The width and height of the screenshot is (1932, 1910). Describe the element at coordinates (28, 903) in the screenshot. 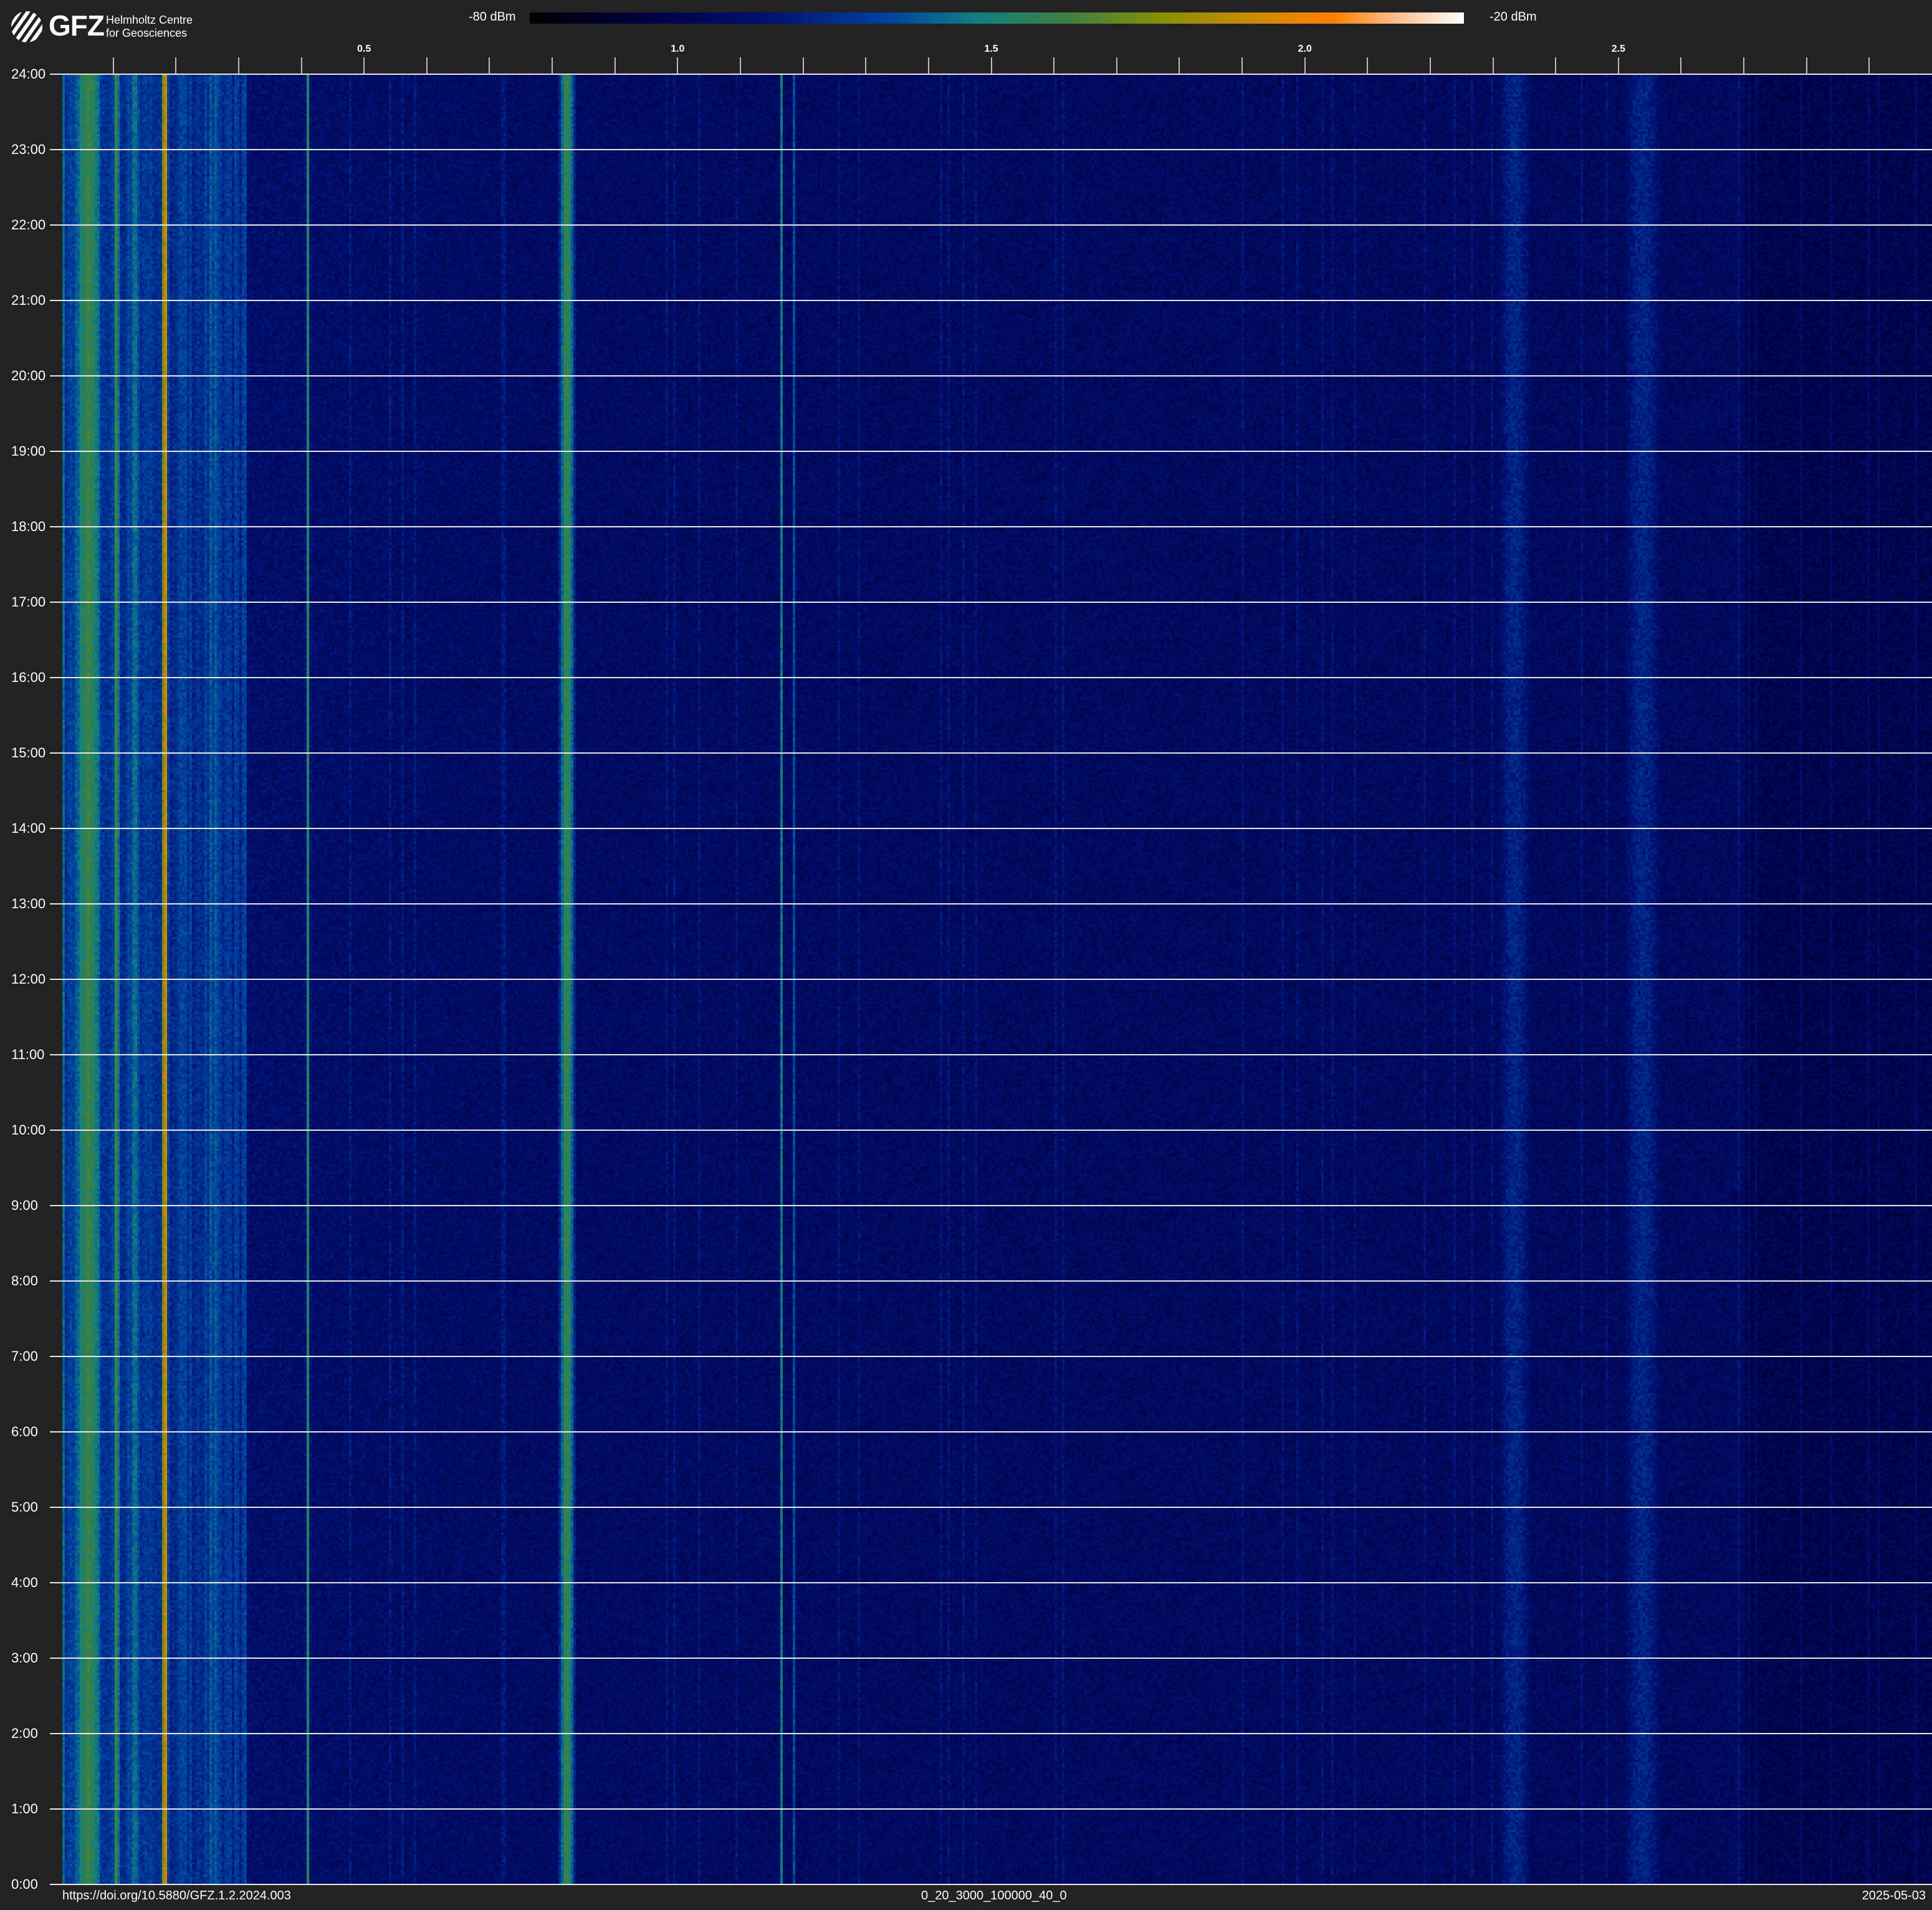

I see `time-tick-label: 13:00` at that location.